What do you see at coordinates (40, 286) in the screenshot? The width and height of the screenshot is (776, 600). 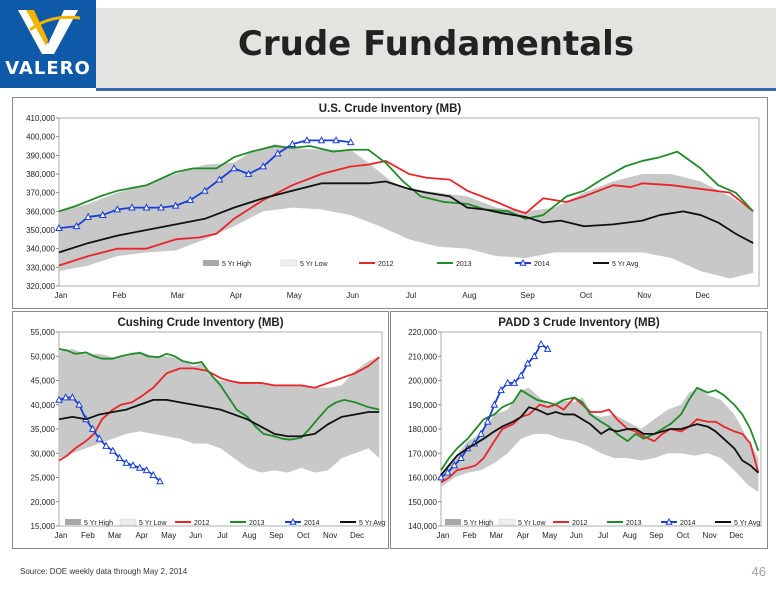 I see `y-tick-label: 320,000` at bounding box center [40, 286].